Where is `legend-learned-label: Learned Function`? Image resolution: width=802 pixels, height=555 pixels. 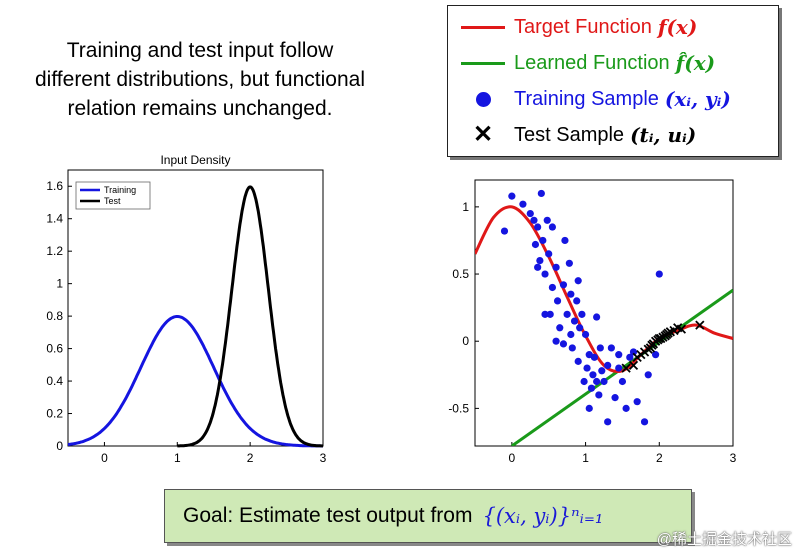
legend-learned-label: Learned Function is located at coordinates (592, 62).